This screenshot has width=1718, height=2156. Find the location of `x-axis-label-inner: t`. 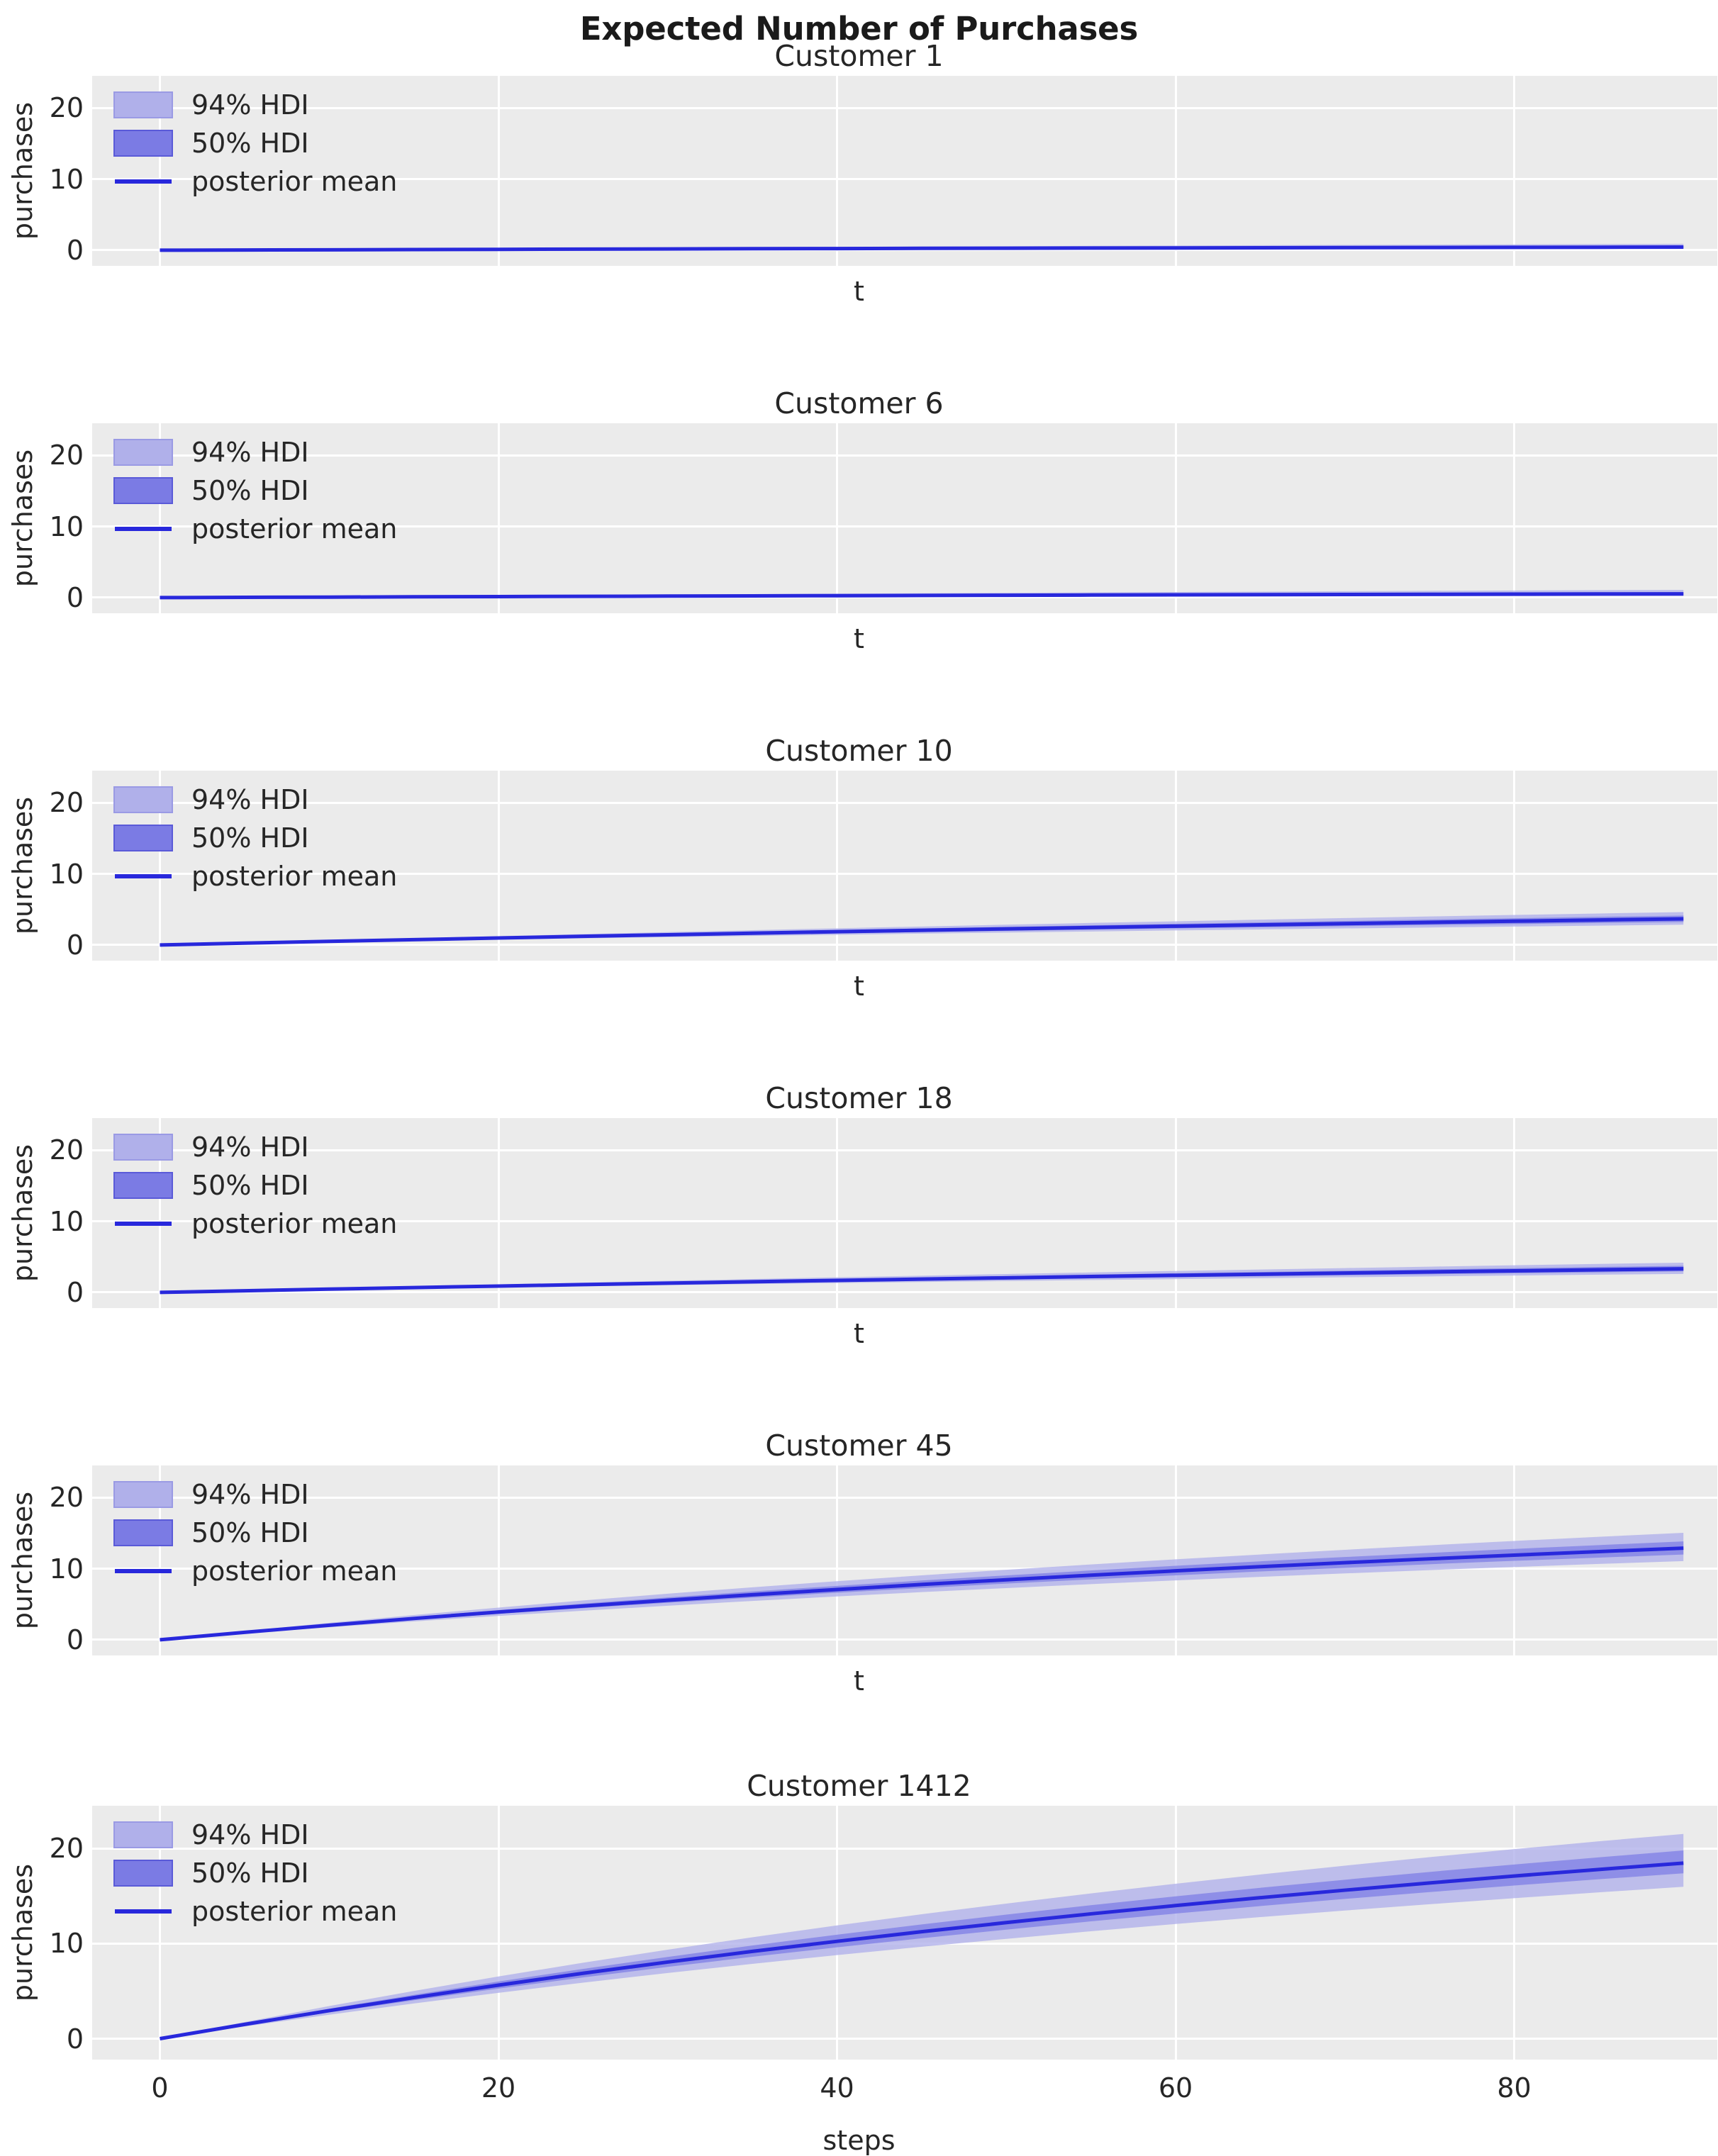

x-axis-label-inner: t is located at coordinates (859, 291).